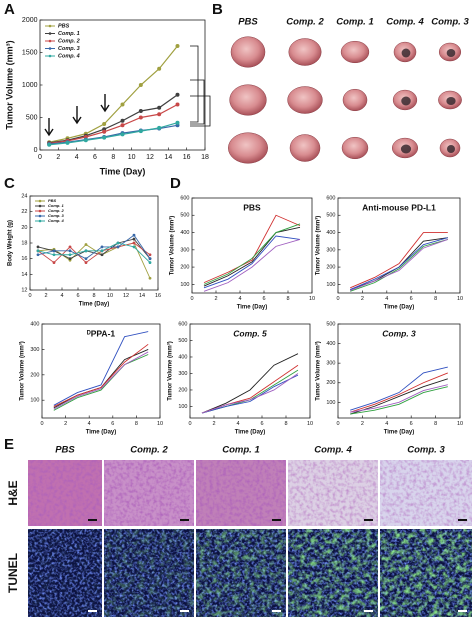  What do you see at coordinates (362, 299) in the screenshot?
I see `x-tick-label: 2` at bounding box center [362, 299].